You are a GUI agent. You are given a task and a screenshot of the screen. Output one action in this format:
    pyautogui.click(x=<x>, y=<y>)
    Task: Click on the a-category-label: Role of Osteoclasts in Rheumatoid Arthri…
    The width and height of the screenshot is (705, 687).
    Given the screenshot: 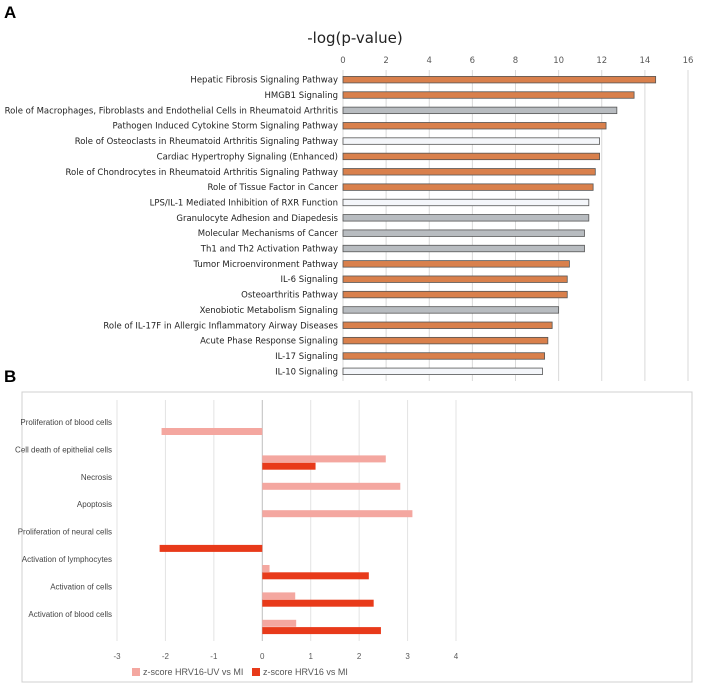 What is the action you would take?
    pyautogui.click(x=206, y=142)
    